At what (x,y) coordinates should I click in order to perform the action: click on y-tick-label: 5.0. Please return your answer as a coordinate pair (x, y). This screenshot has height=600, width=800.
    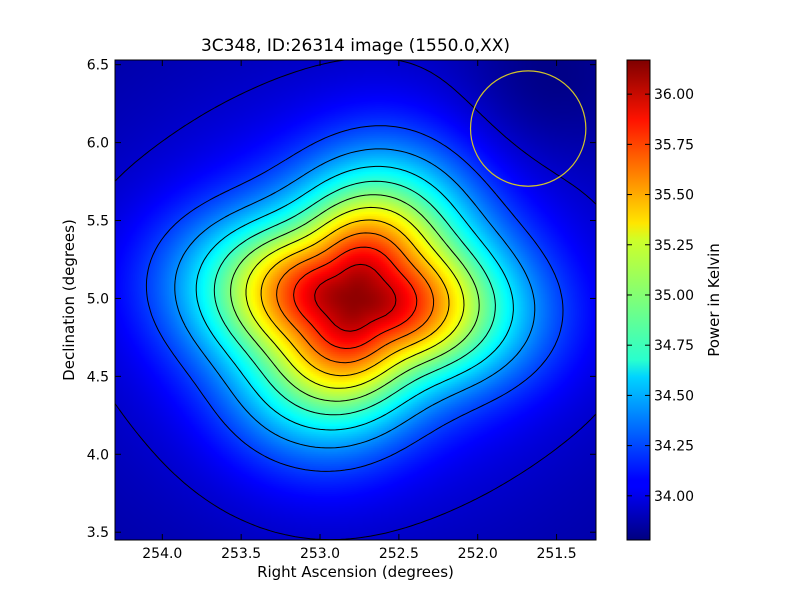
    Looking at the image, I should click on (98, 299).